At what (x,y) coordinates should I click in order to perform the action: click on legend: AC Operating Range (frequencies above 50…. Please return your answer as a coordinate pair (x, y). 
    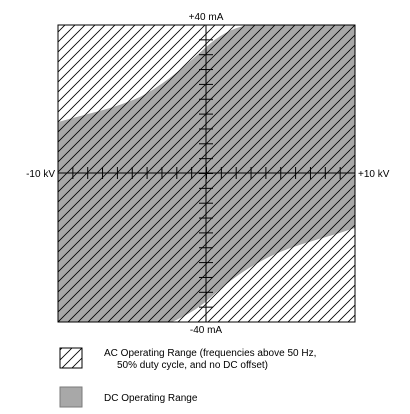
    Looking at the image, I should click on (187, 377).